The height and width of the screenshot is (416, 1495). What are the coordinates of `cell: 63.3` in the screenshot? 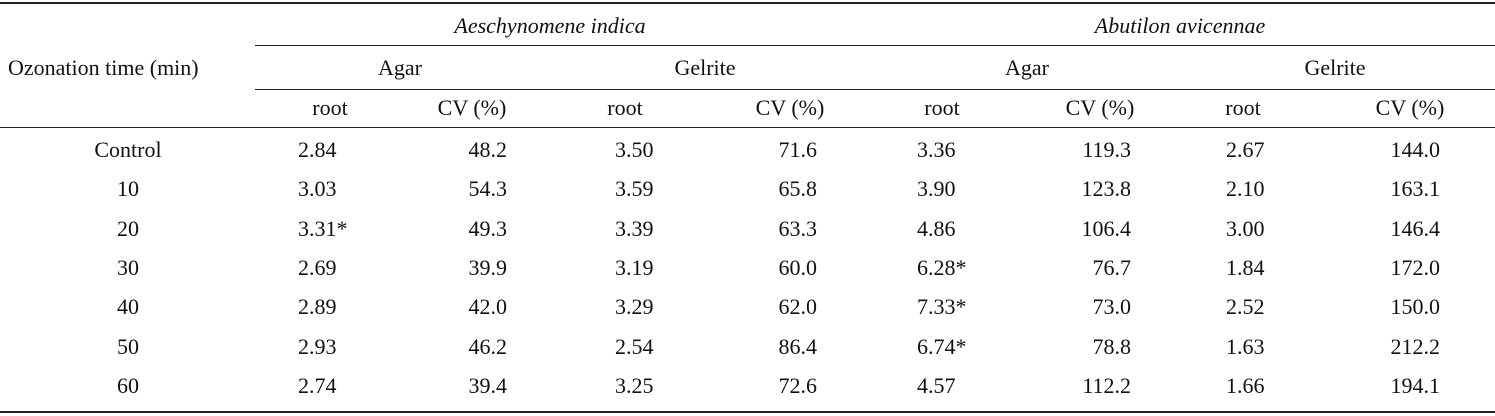 It's located at (798, 228).